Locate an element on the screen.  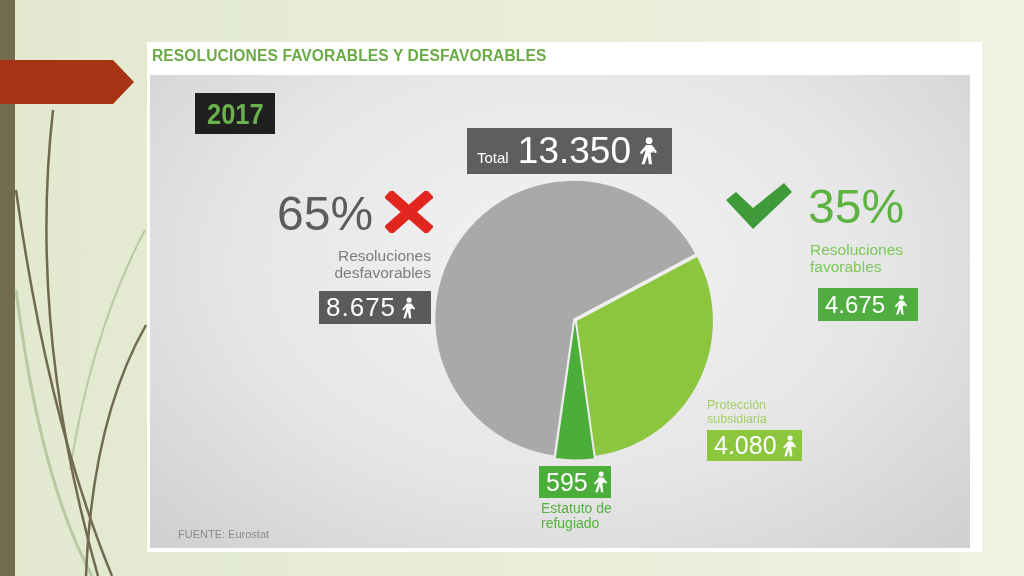
slice-label: Resoluciones desfavorables is located at coordinates (382, 264).